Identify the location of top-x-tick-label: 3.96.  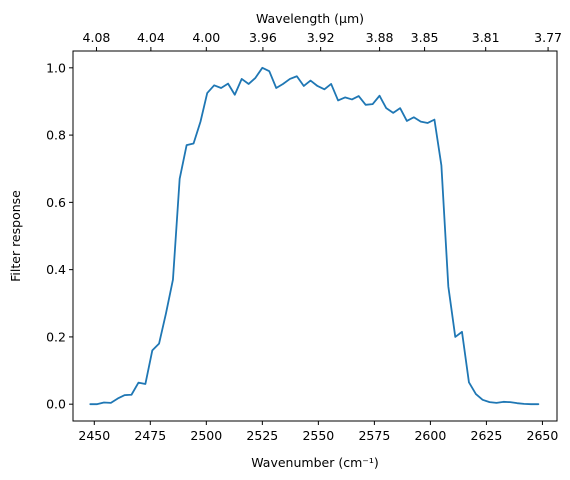
(263, 37).